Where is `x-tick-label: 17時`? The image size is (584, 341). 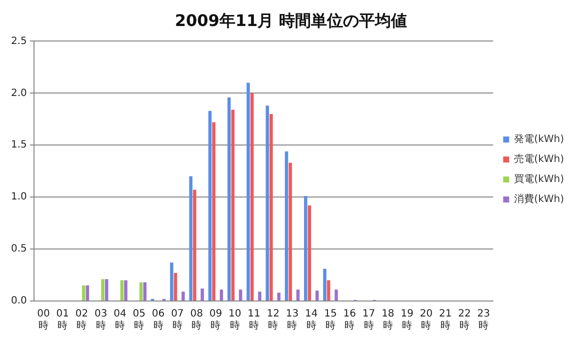
x-tick-label: 17時 is located at coordinates (369, 320).